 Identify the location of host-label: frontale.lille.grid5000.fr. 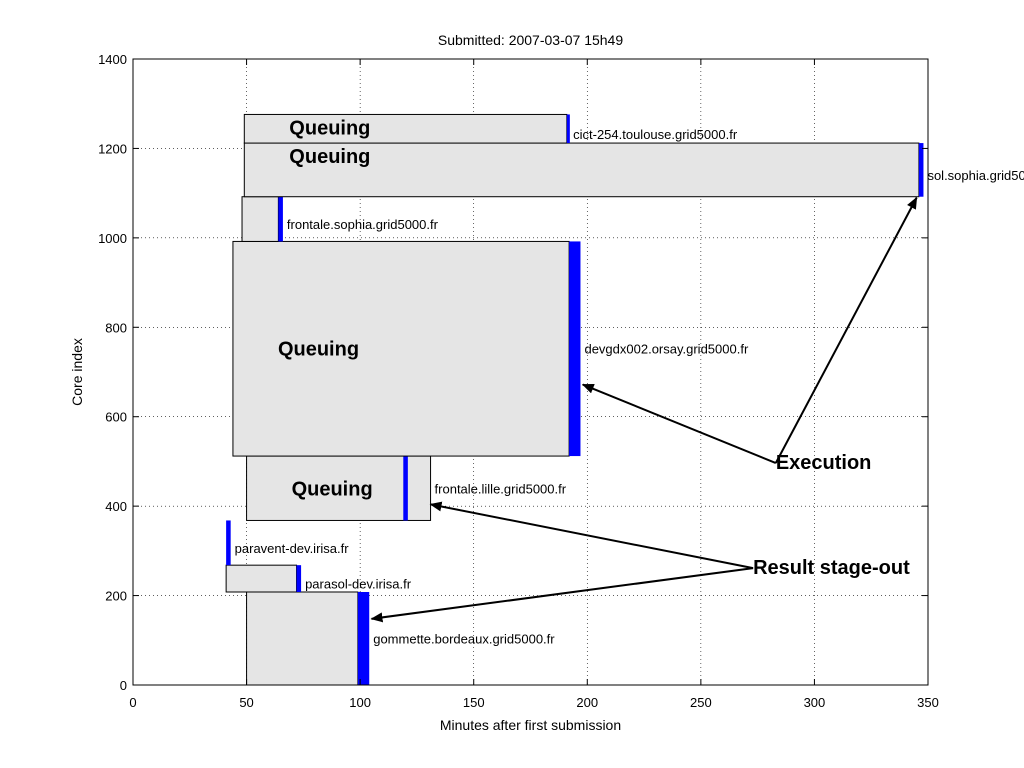
(501, 488).